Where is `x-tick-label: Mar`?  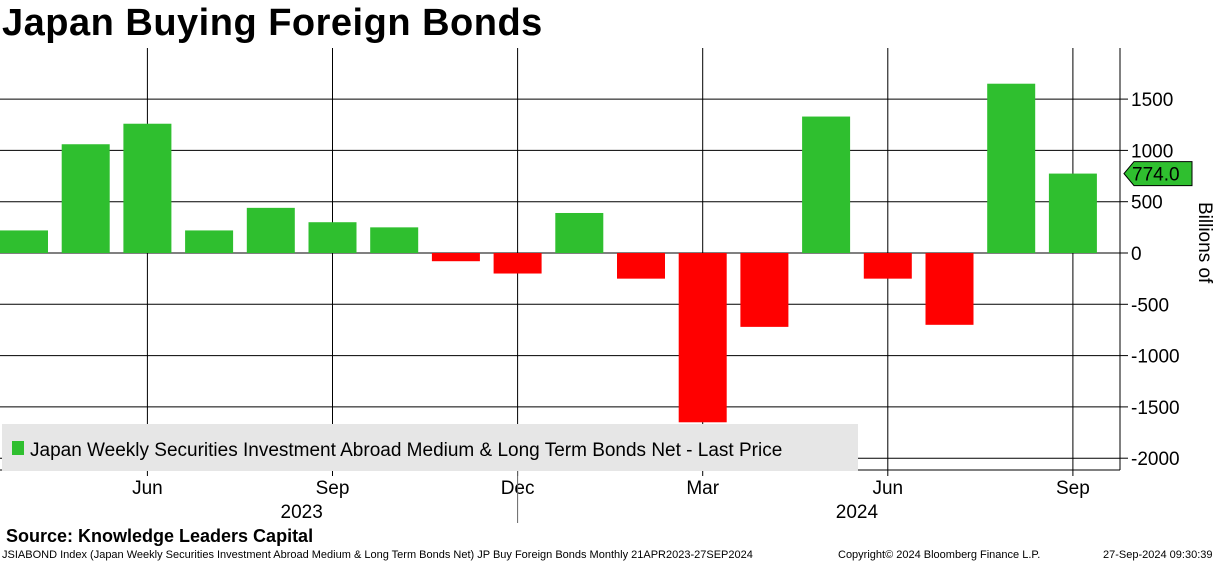
x-tick-label: Mar is located at coordinates (702, 488).